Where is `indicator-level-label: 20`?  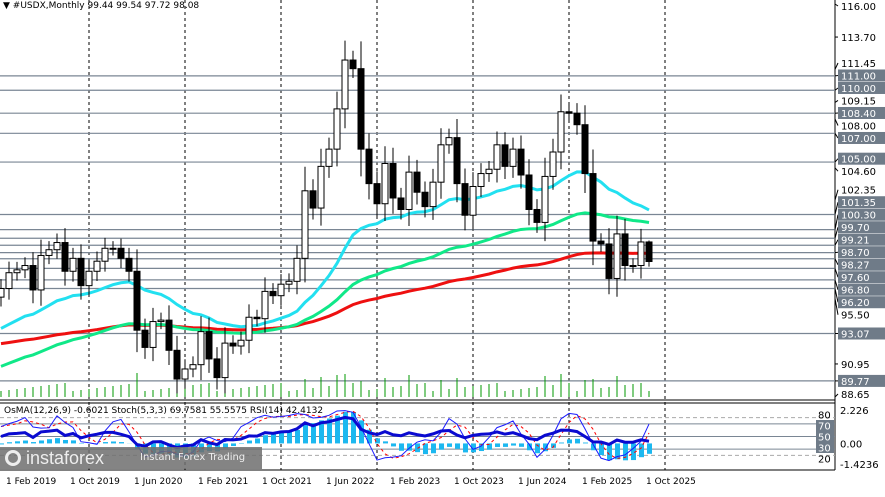
indicator-level-label: 20 is located at coordinates (824, 460).